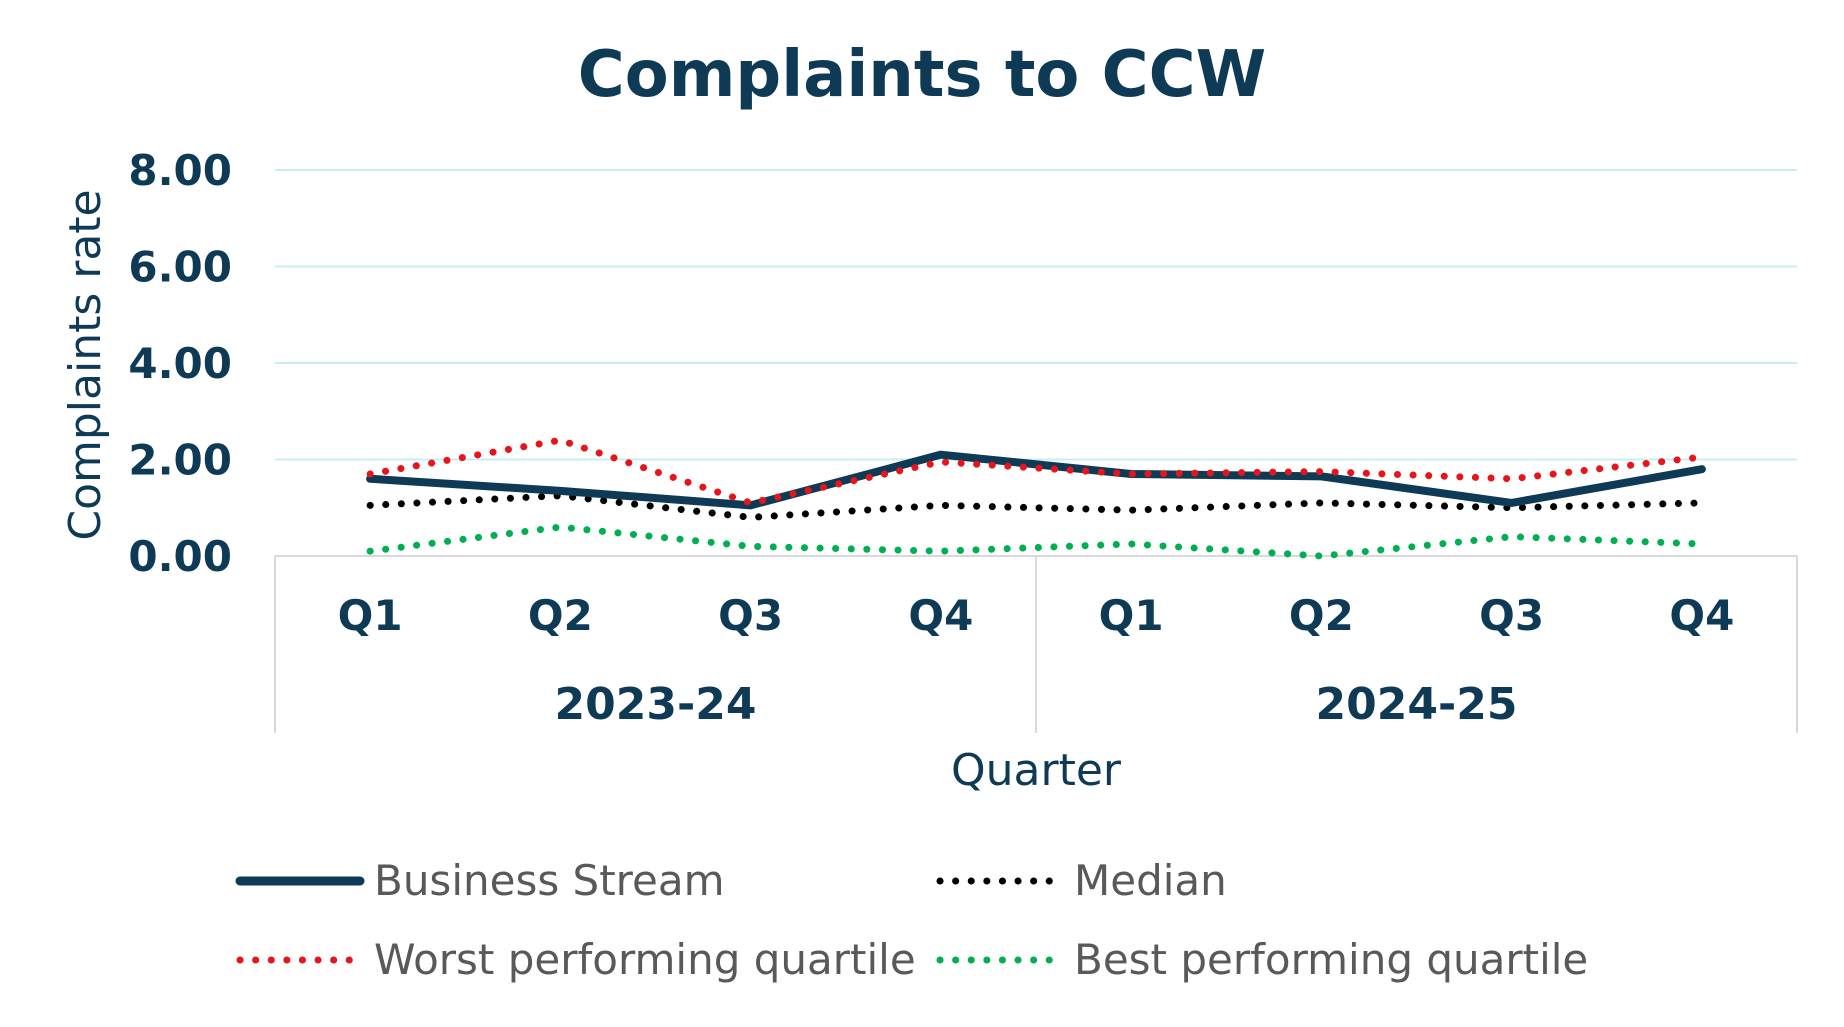  I want to click on y-axis-ticks: 0.00 2.00 4.00 6.00 8.00, so click(180, 363).